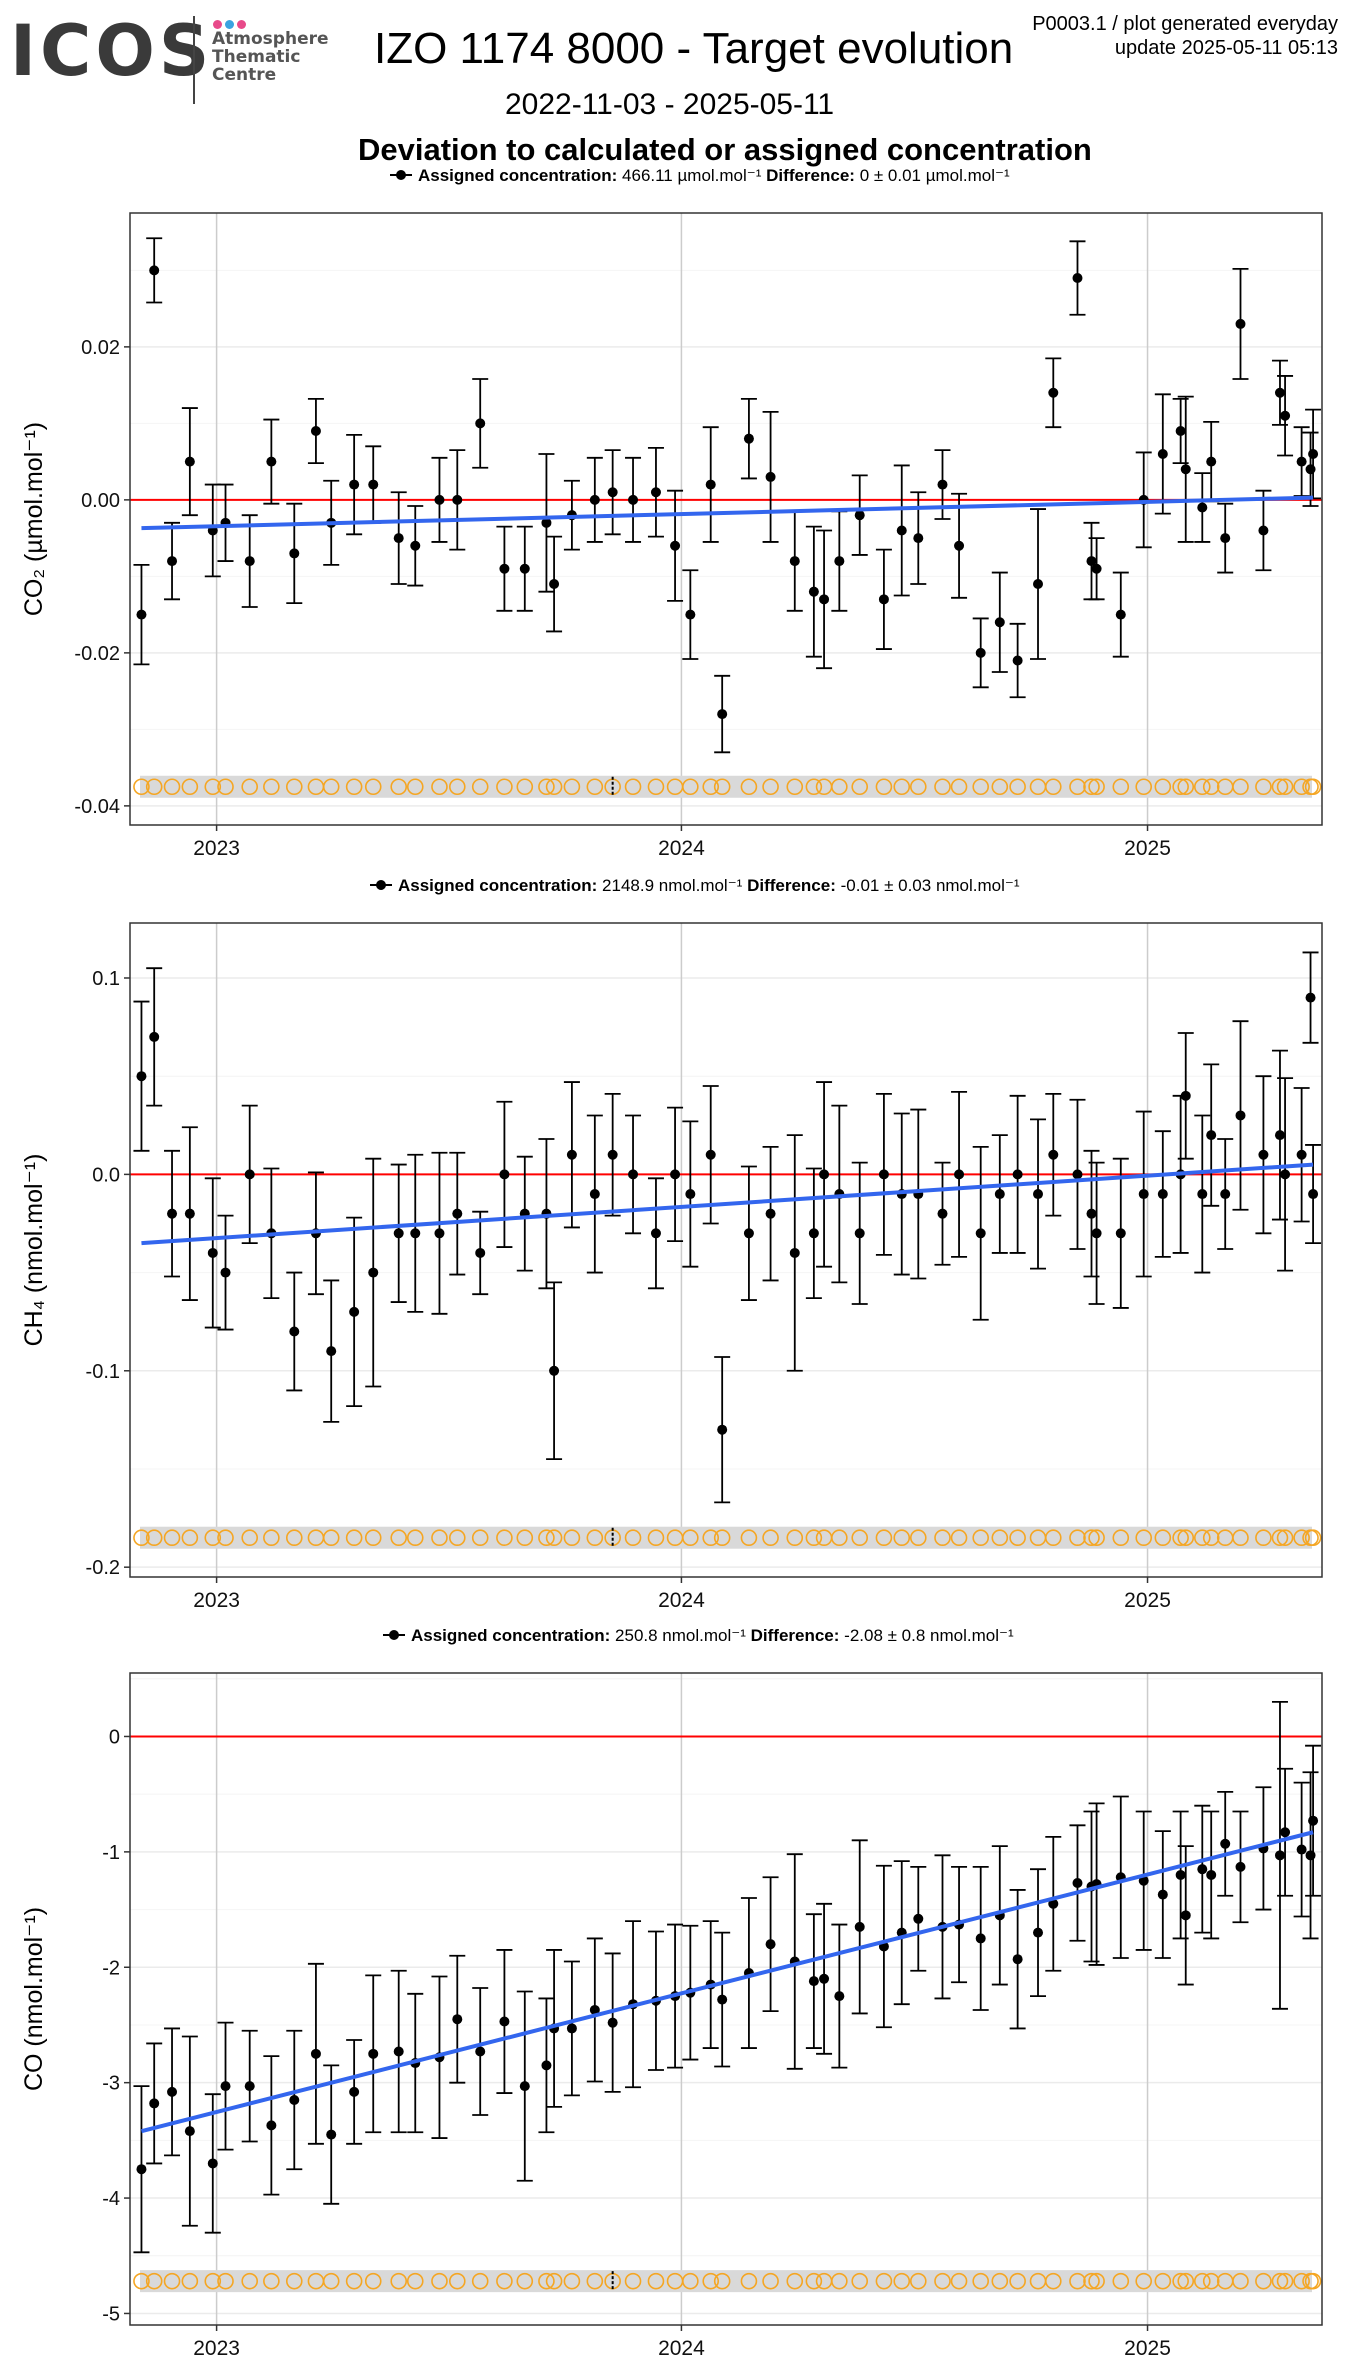 The width and height of the screenshot is (1350, 2370). I want to click on y-tick-label: -3, so click(111, 2084).